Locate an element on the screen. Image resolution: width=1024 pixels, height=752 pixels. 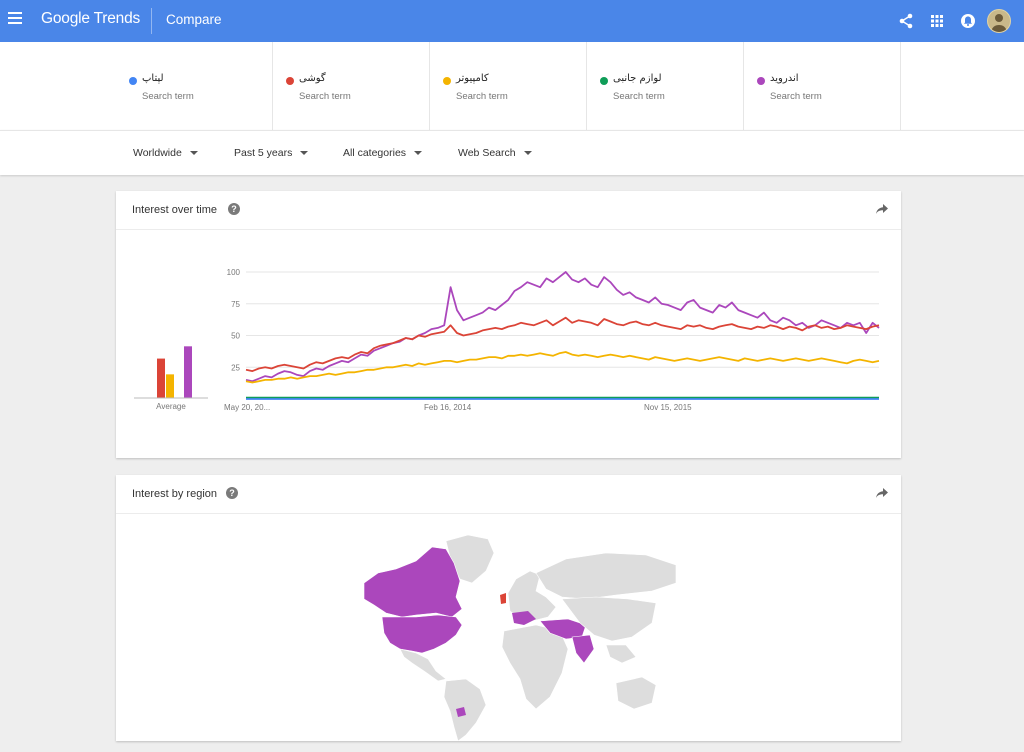
y-tick-label: 100 is located at coordinates (234, 272).